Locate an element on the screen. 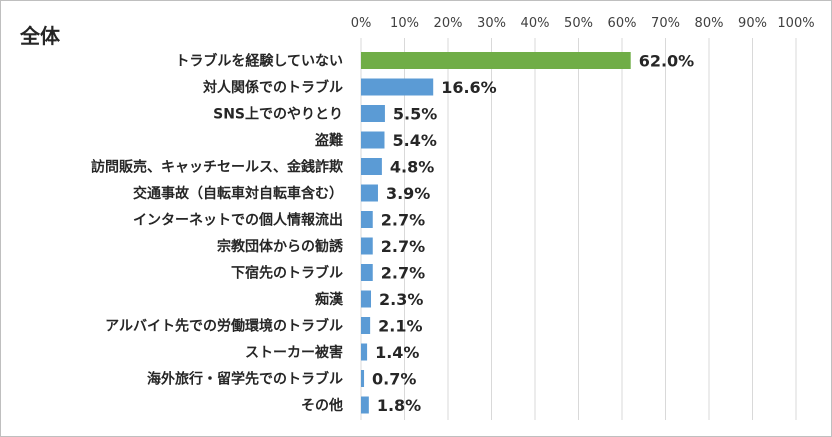  category-label: インターネットでの個人情報流出 is located at coordinates (238, 220).